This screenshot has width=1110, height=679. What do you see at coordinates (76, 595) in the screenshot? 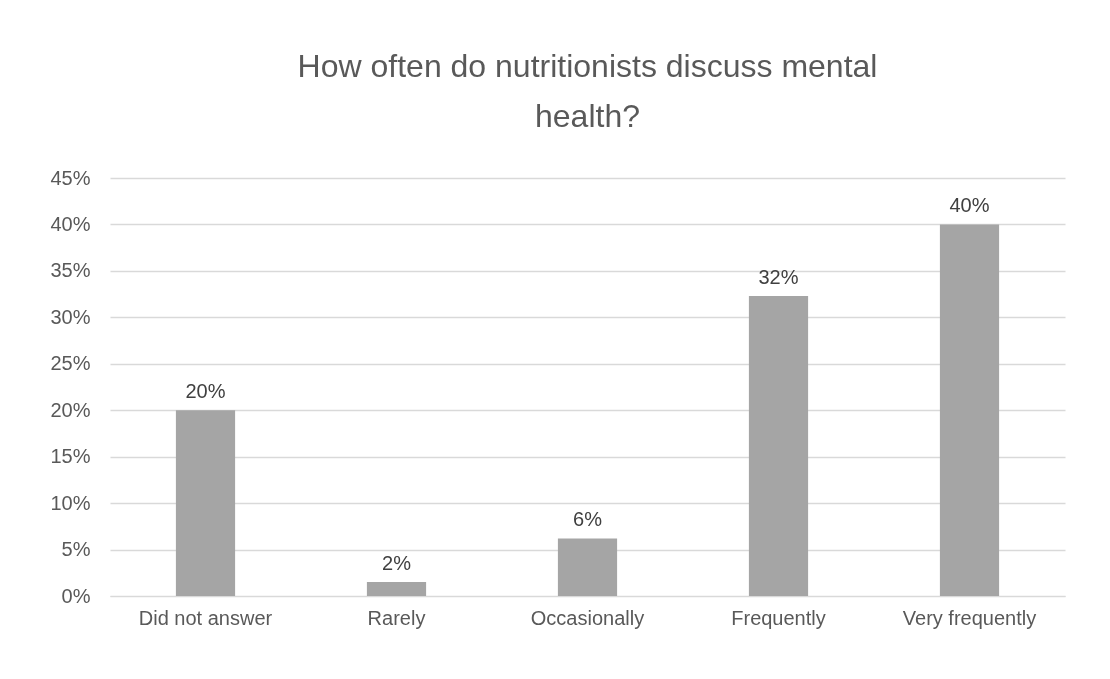
I see `y-tick-label: 0%` at bounding box center [76, 595].